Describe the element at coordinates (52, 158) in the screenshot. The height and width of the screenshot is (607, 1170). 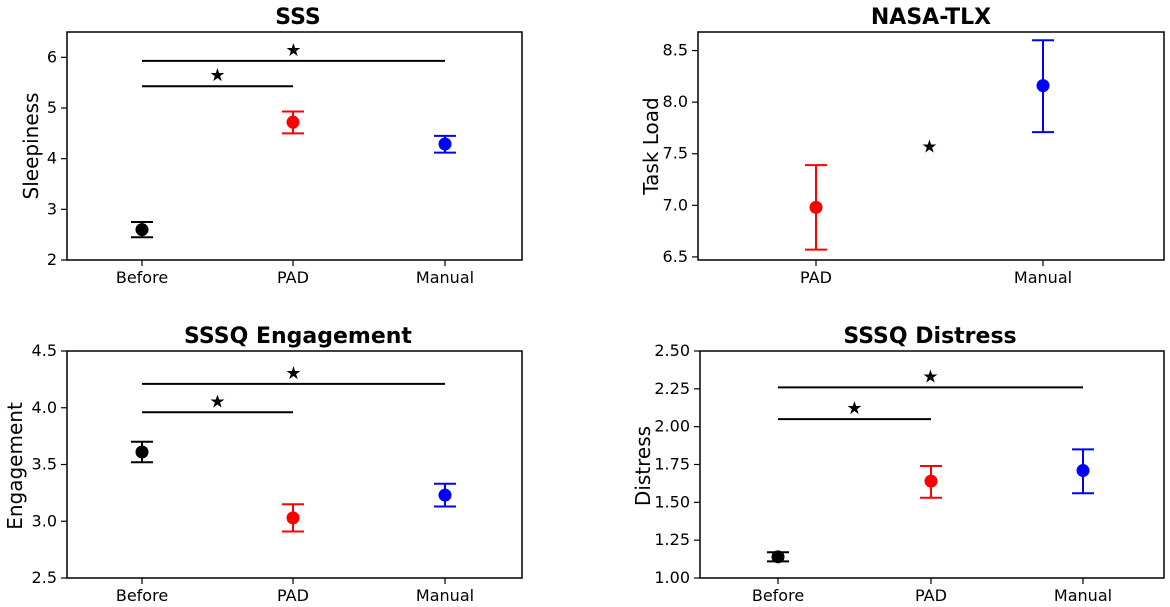
I see `y-tick-label: 4` at that location.